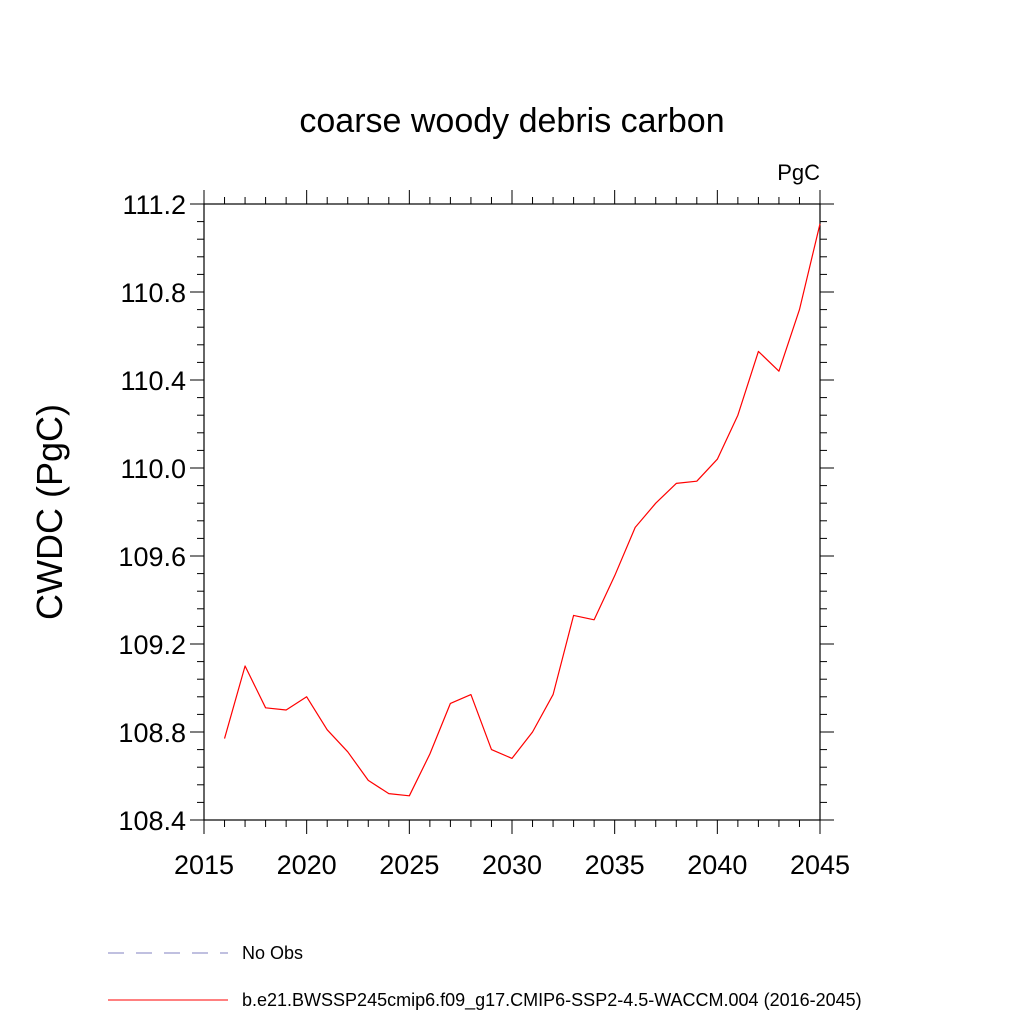 Image resolution: width=1024 pixels, height=1024 pixels. I want to click on x-tick-label: 2040, so click(717, 865).